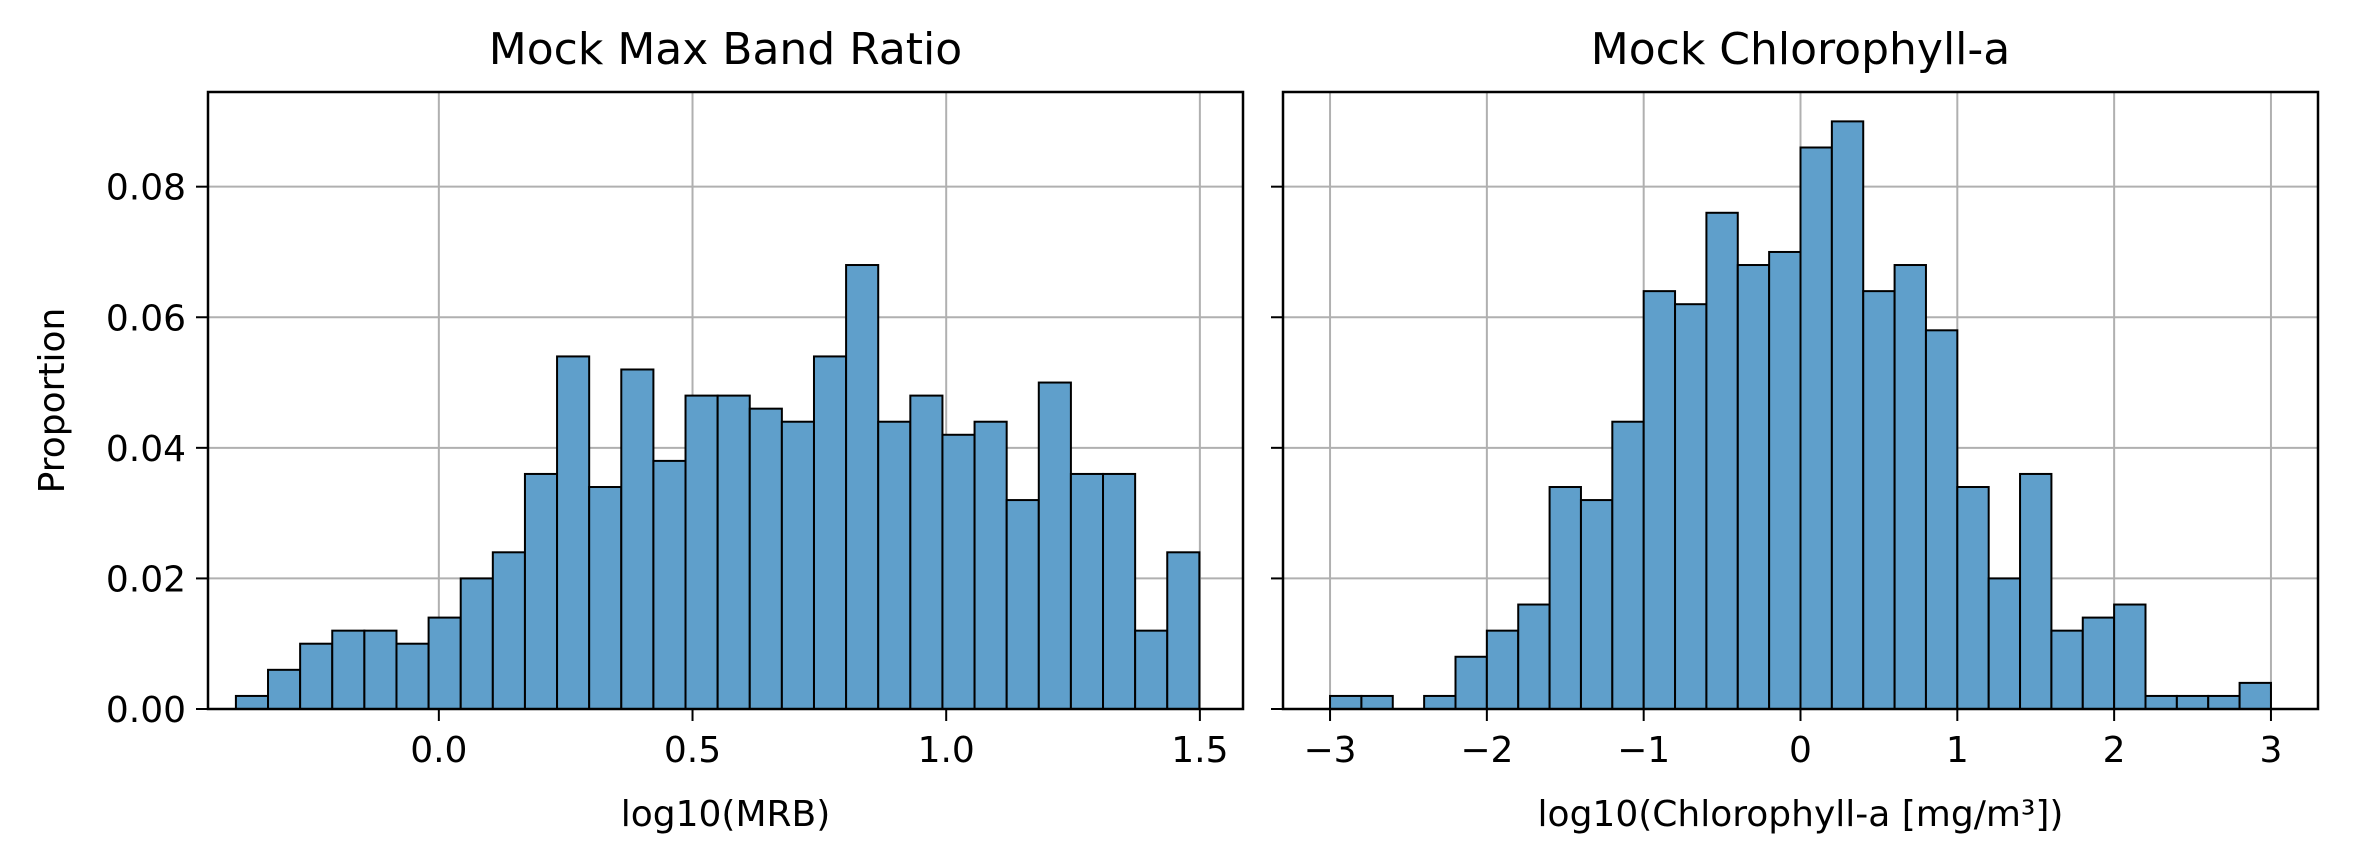 This screenshot has height=867, width=2367. Describe the element at coordinates (52, 401) in the screenshot. I see `y-axis-label: Proportion` at that location.